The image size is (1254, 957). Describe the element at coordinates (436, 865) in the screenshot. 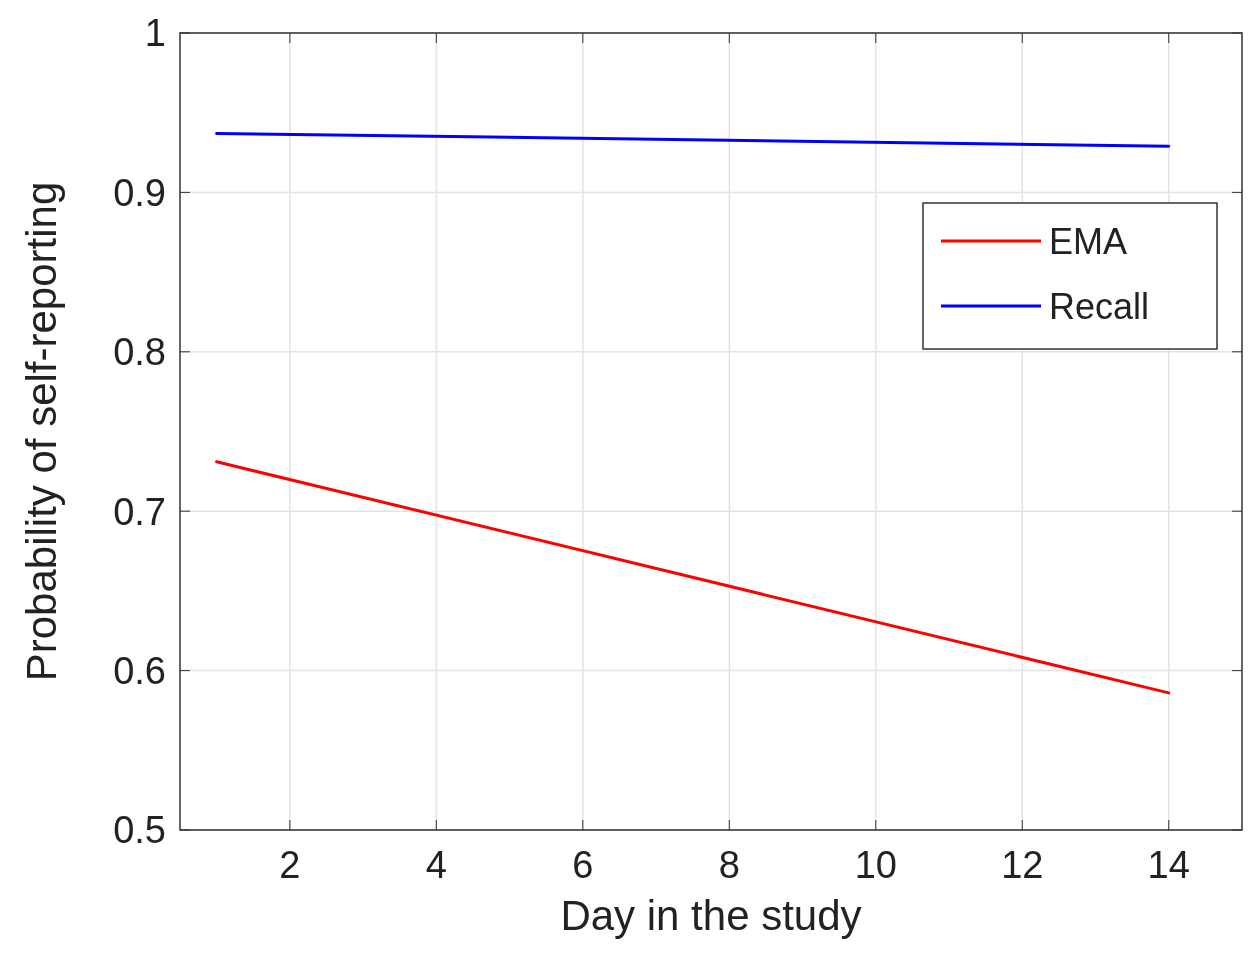

I see `x-tick-label: 4` at that location.